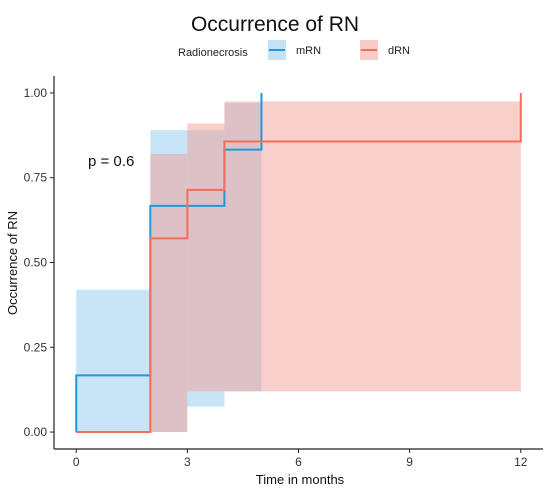 This screenshot has width=550, height=490. What do you see at coordinates (298, 462) in the screenshot?
I see `x-tick-label: 6` at bounding box center [298, 462].